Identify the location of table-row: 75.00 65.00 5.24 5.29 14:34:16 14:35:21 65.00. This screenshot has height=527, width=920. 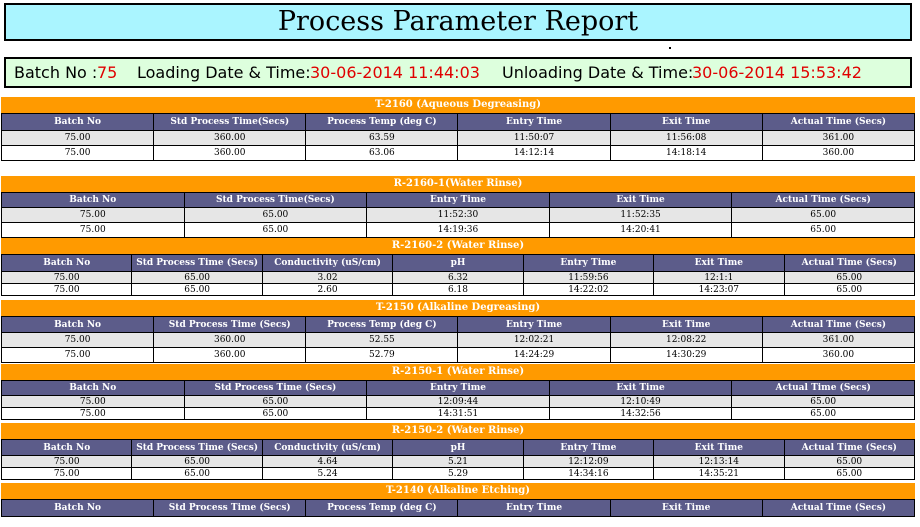
(458, 473).